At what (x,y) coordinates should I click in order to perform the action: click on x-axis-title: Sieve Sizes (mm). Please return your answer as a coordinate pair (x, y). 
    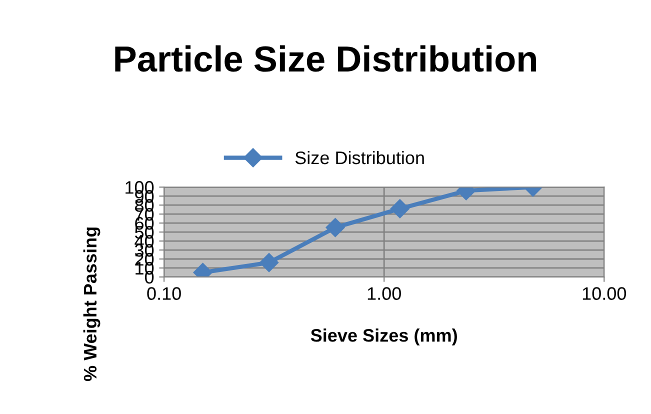
    Looking at the image, I should click on (383, 337).